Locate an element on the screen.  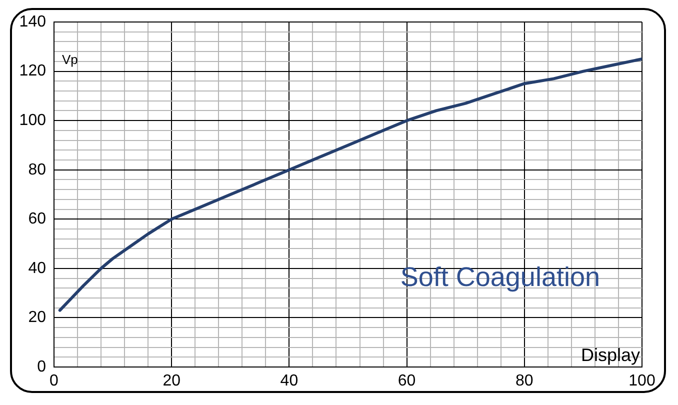
y-tick-label: 40 is located at coordinates (37, 268).